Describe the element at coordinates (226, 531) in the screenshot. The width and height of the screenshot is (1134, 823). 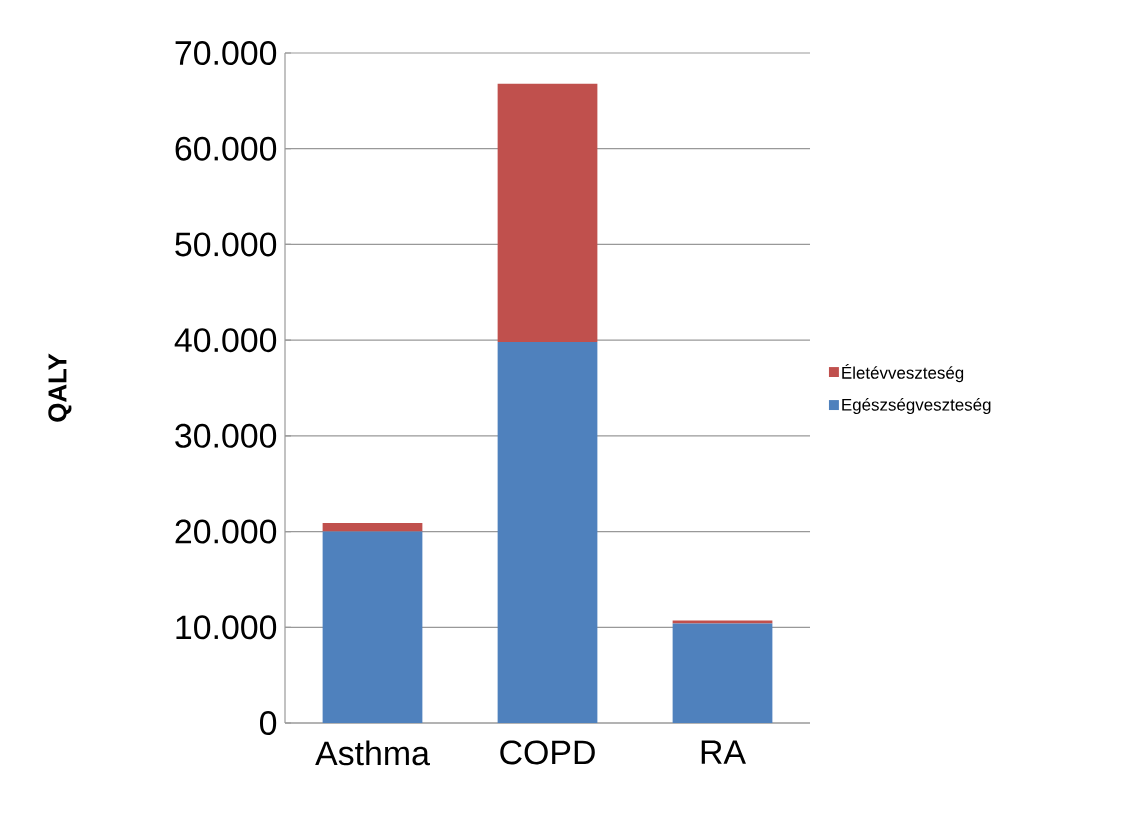
I see `y-tick-label: 20.000` at that location.